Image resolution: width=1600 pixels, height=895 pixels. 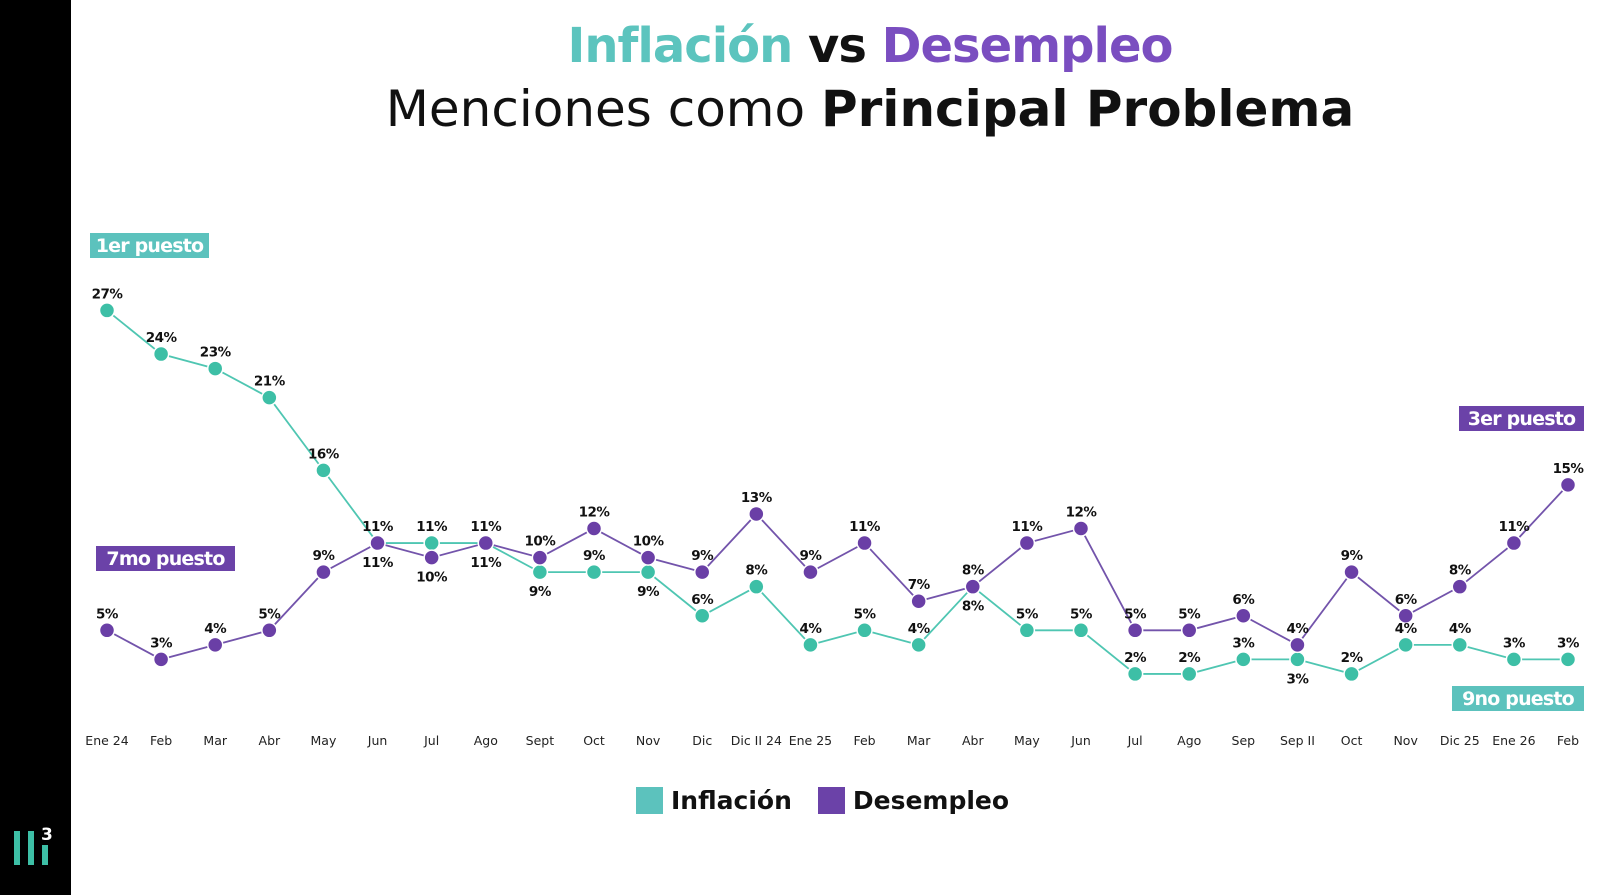 What do you see at coordinates (1080, 740) in the screenshot?
I see `x-tick-label: Jun` at bounding box center [1080, 740].